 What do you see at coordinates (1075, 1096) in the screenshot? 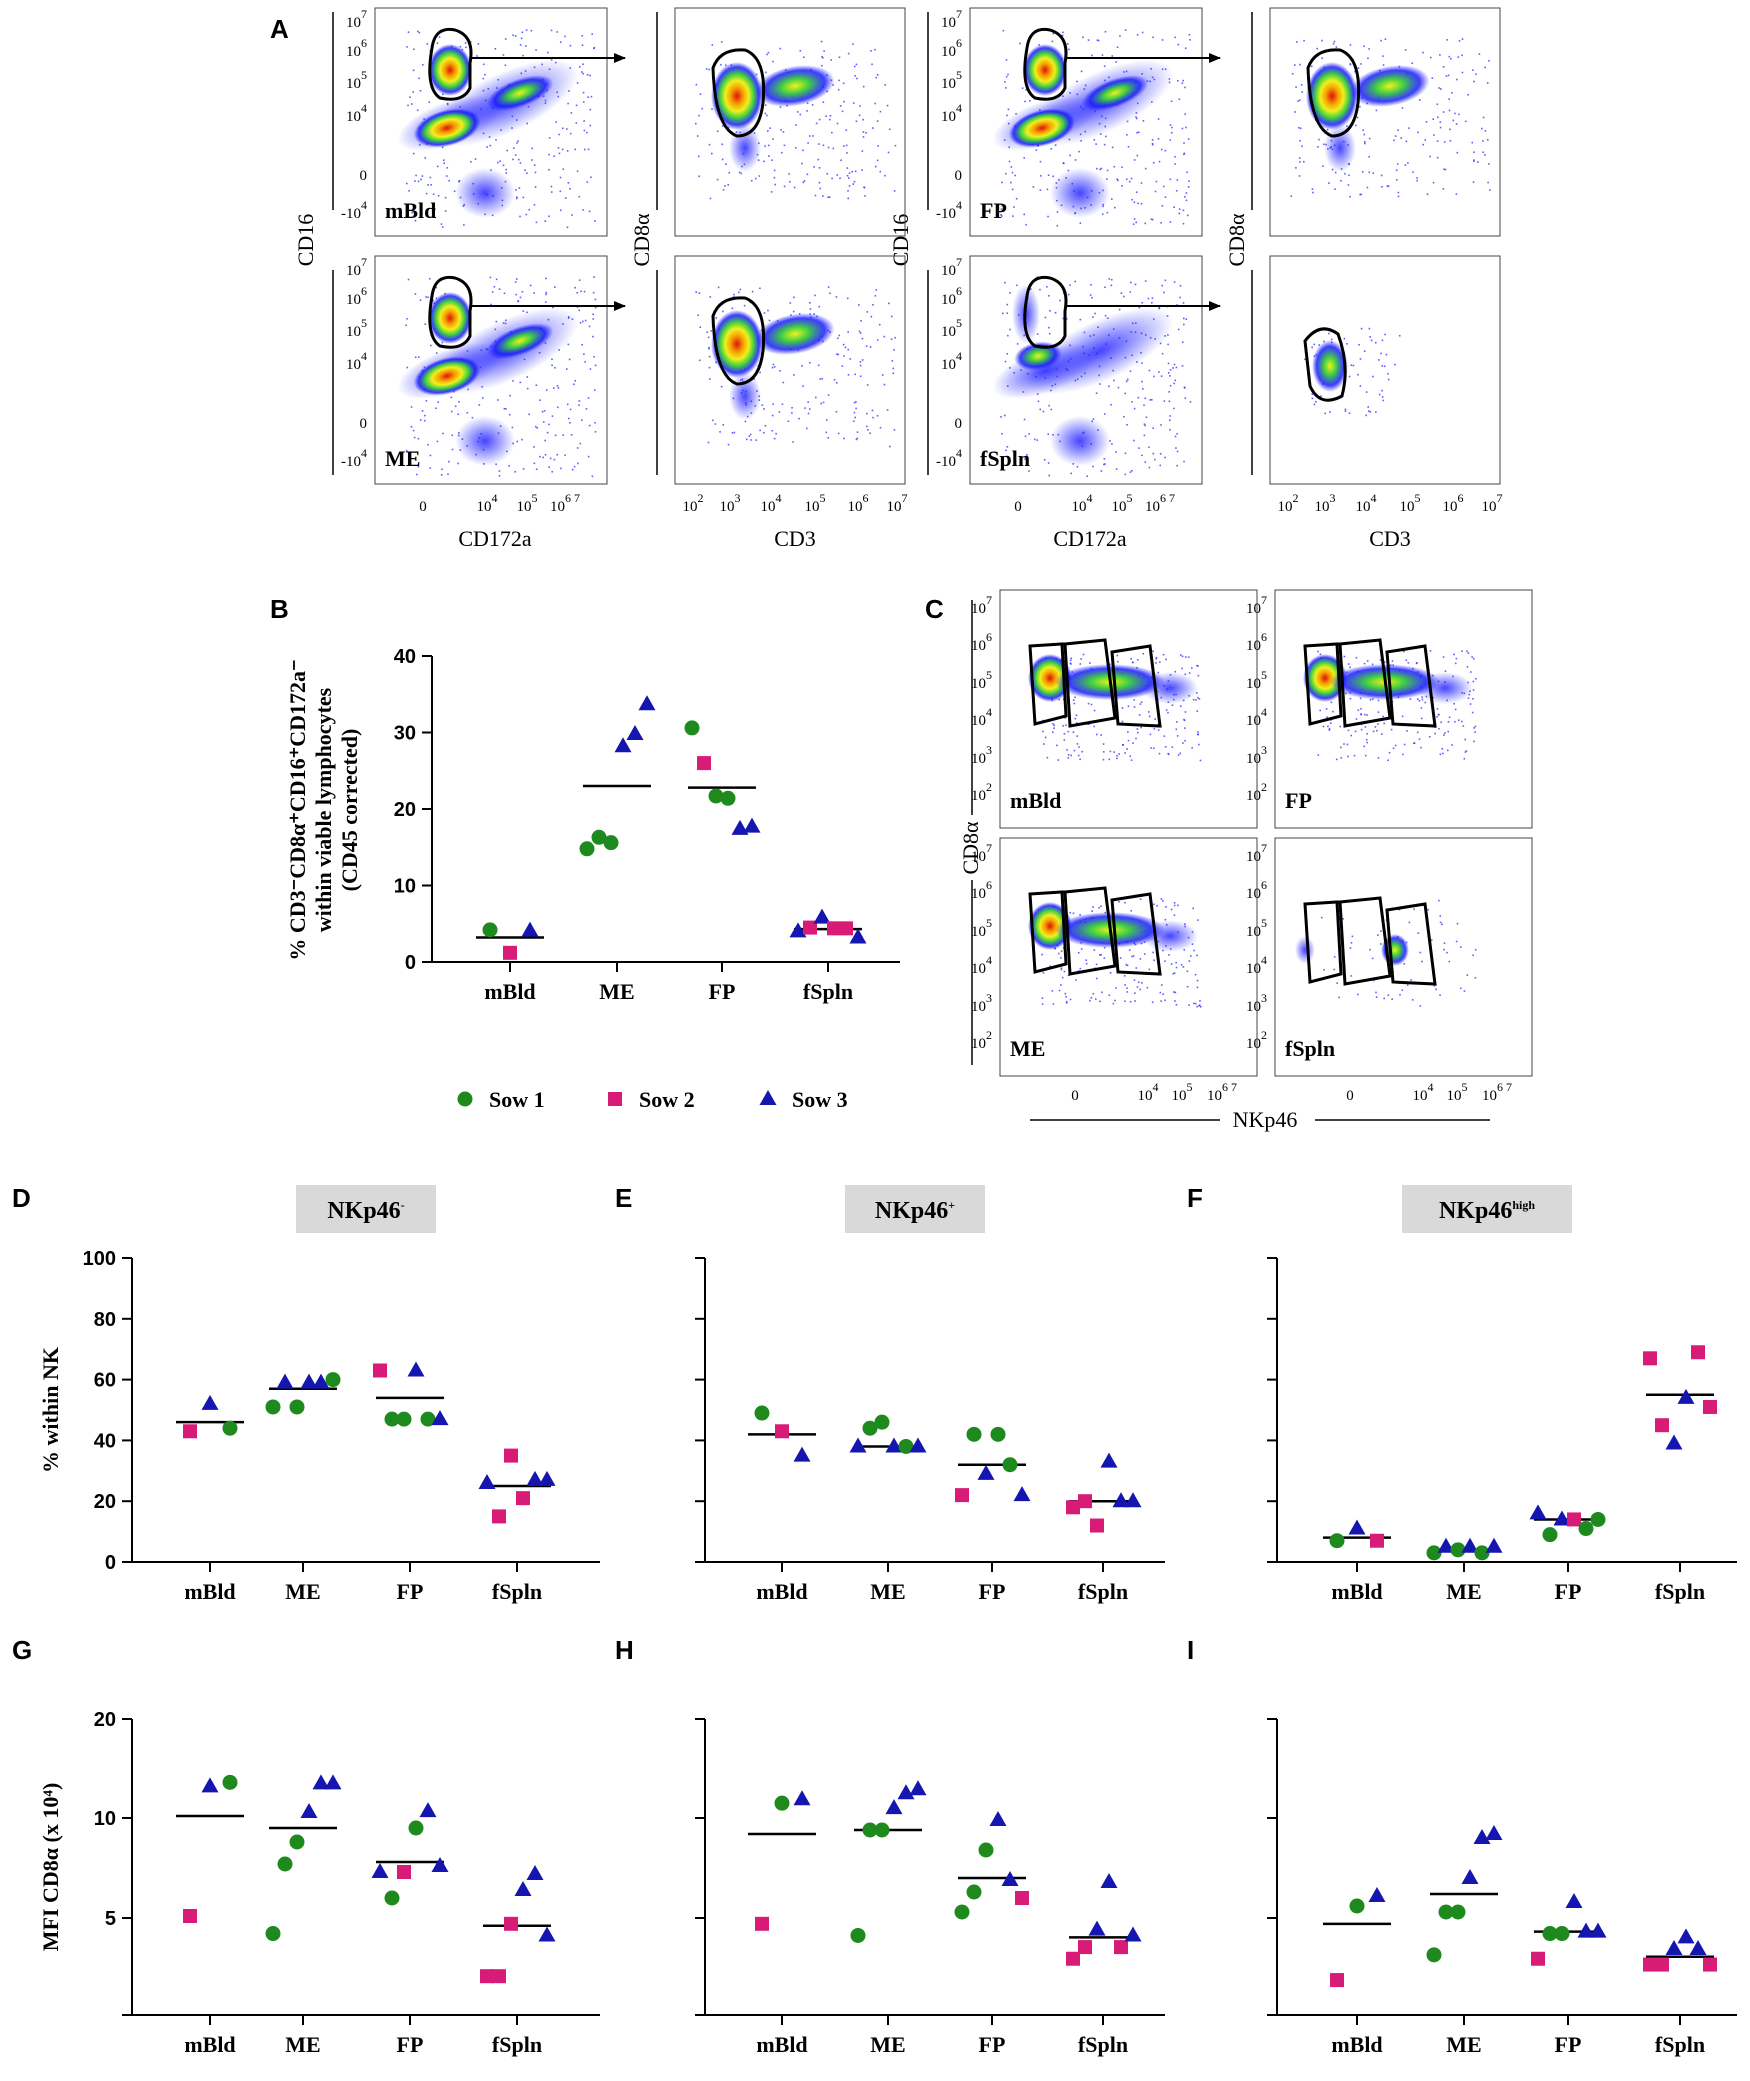
I see `nkp46-tick: 0` at bounding box center [1075, 1096].